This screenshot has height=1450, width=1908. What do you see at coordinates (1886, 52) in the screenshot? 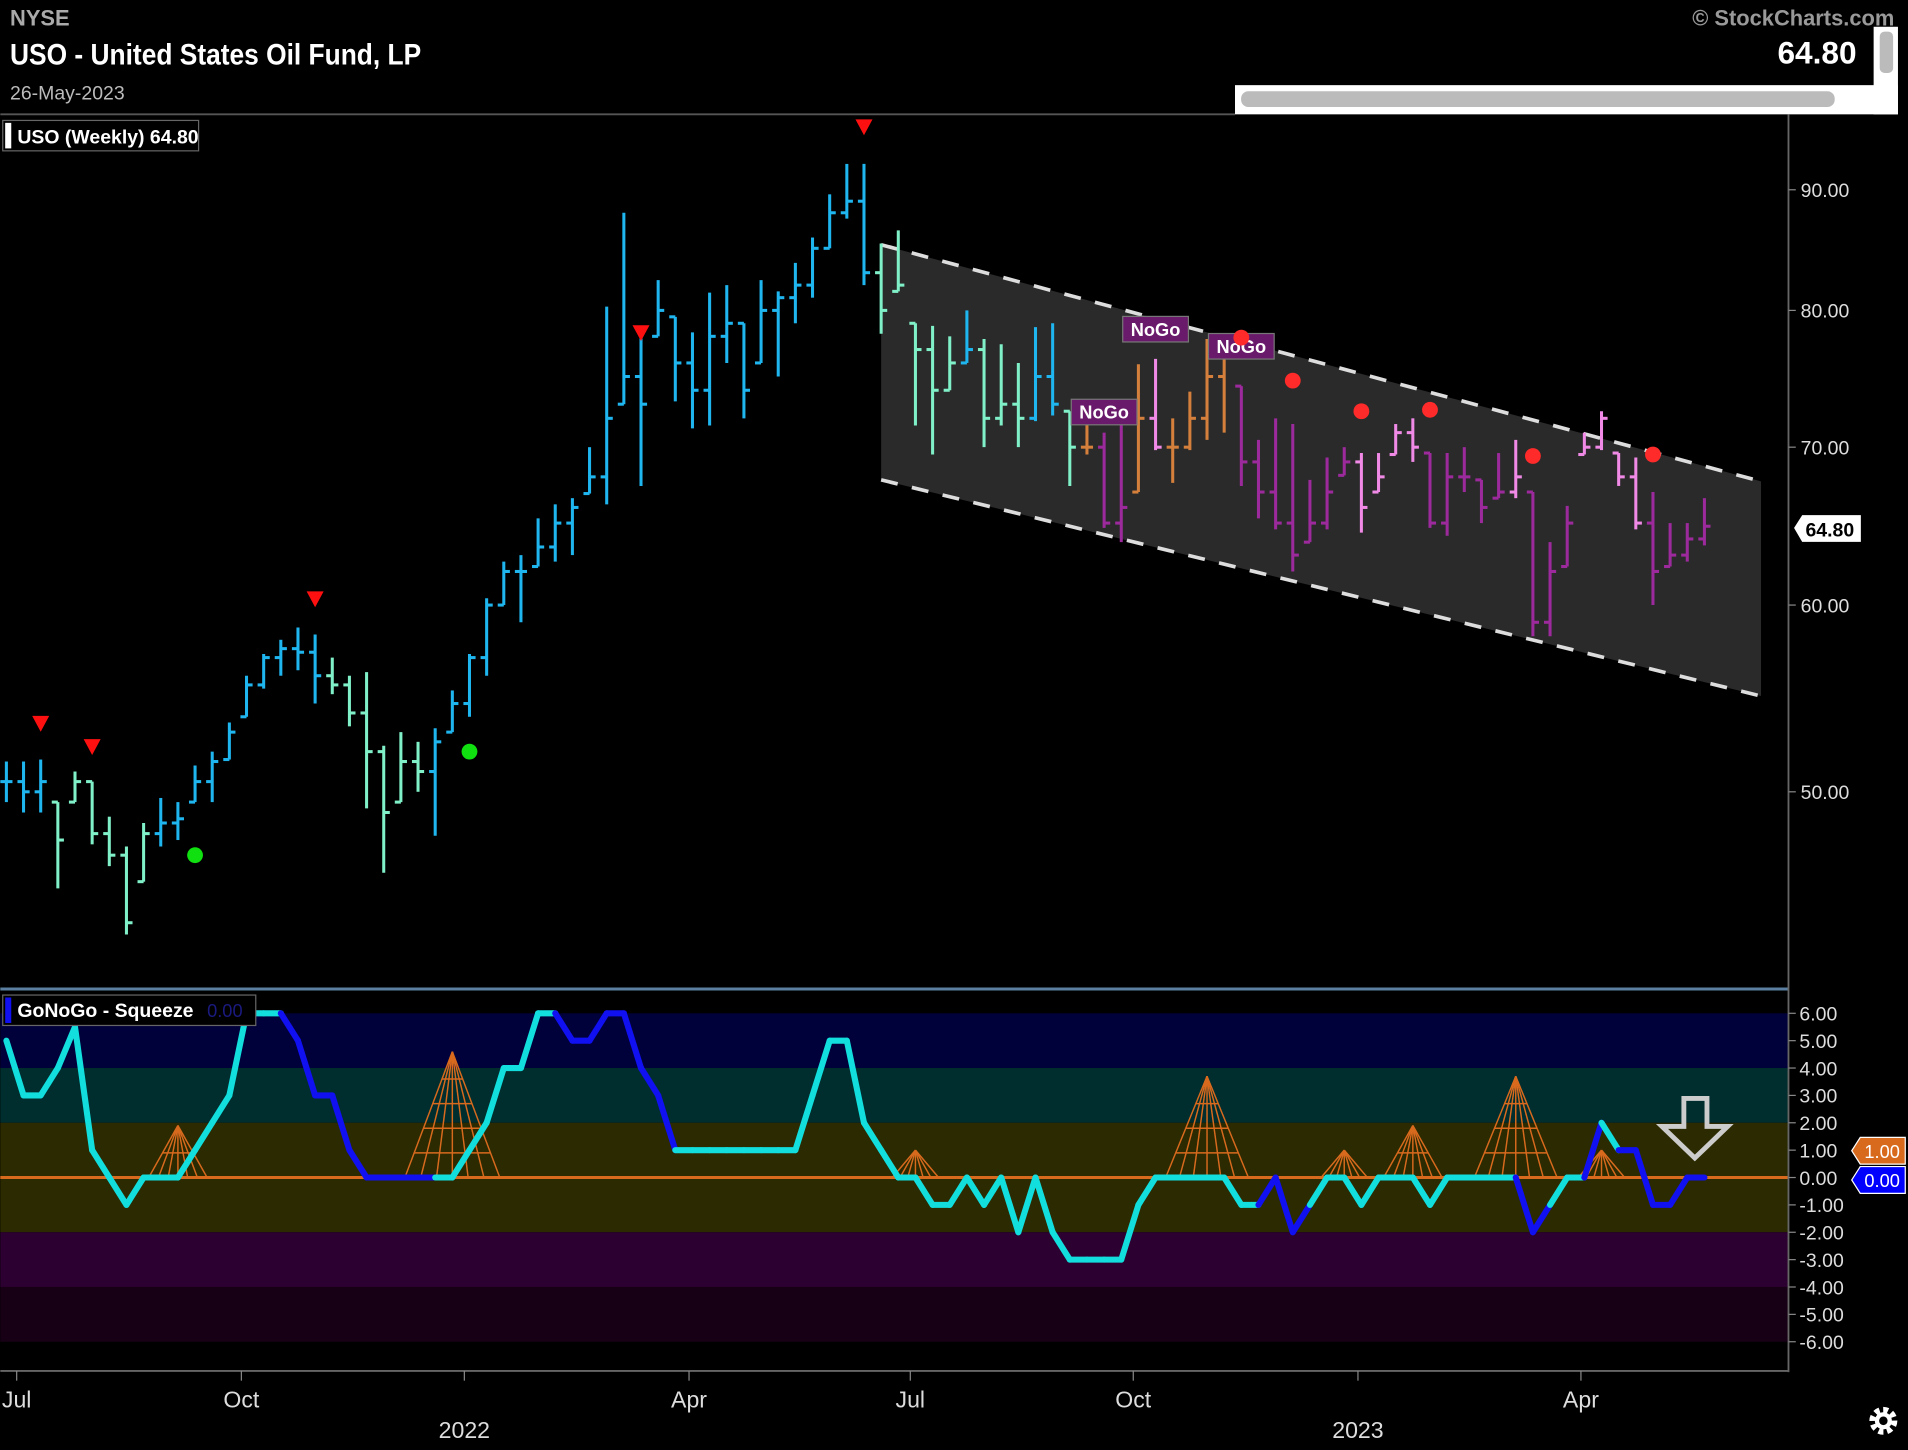
I see `vertical-scroll-thumb` at bounding box center [1886, 52].